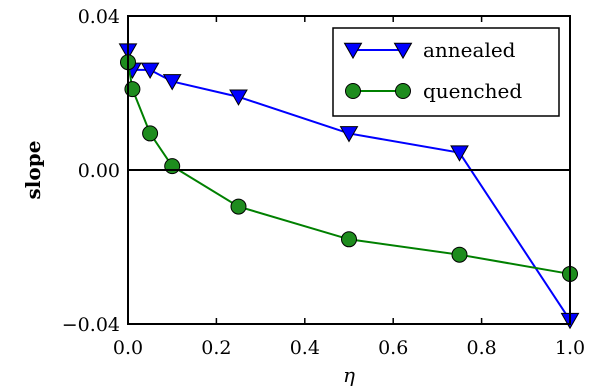 This screenshot has width=590, height=388. I want to click on legend-box, so click(446, 72).